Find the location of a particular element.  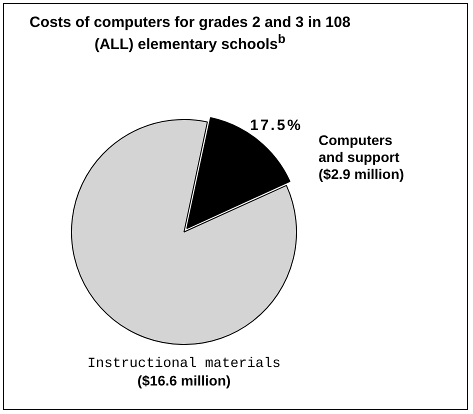

data-label: ($2.9 million) is located at coordinates (361, 174).